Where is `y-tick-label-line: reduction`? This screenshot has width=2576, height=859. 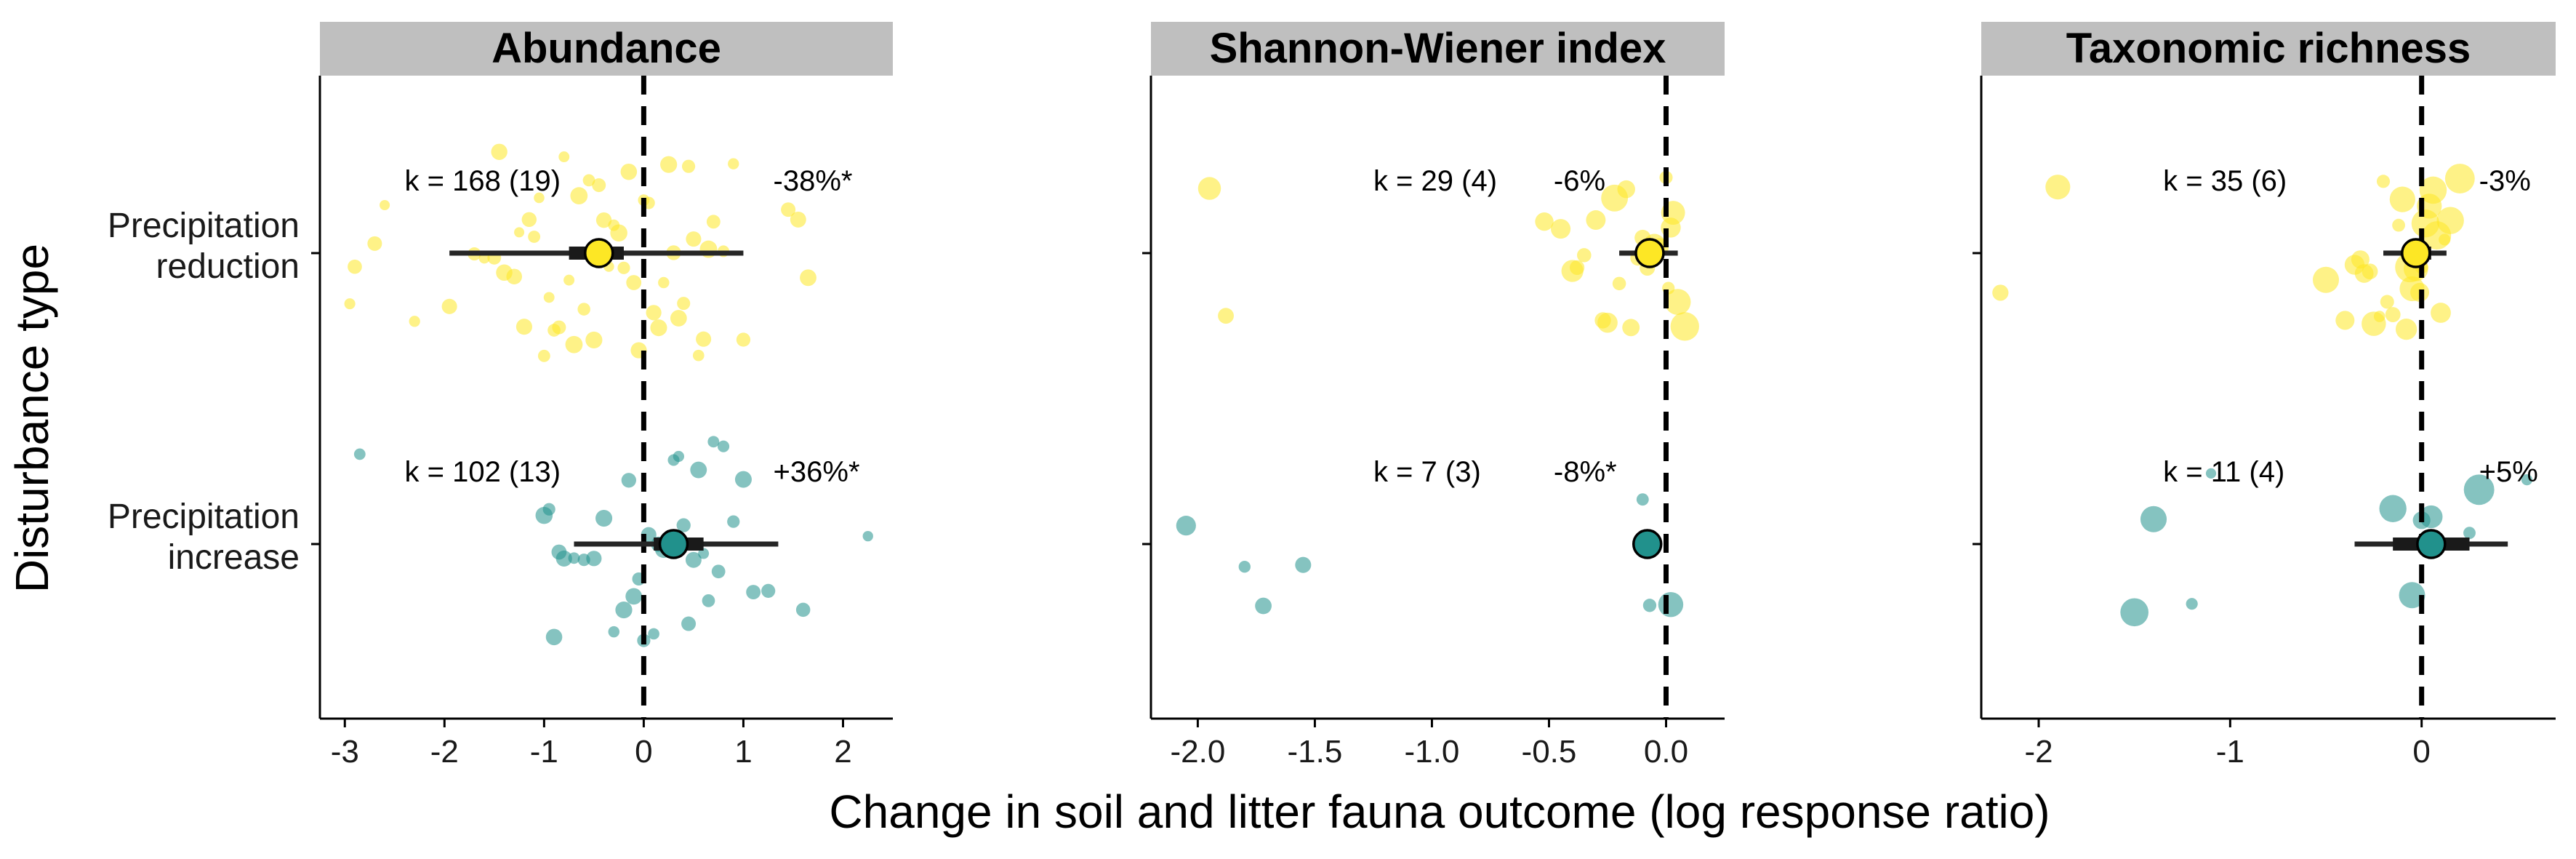 y-tick-label-line: reduction is located at coordinates (228, 266).